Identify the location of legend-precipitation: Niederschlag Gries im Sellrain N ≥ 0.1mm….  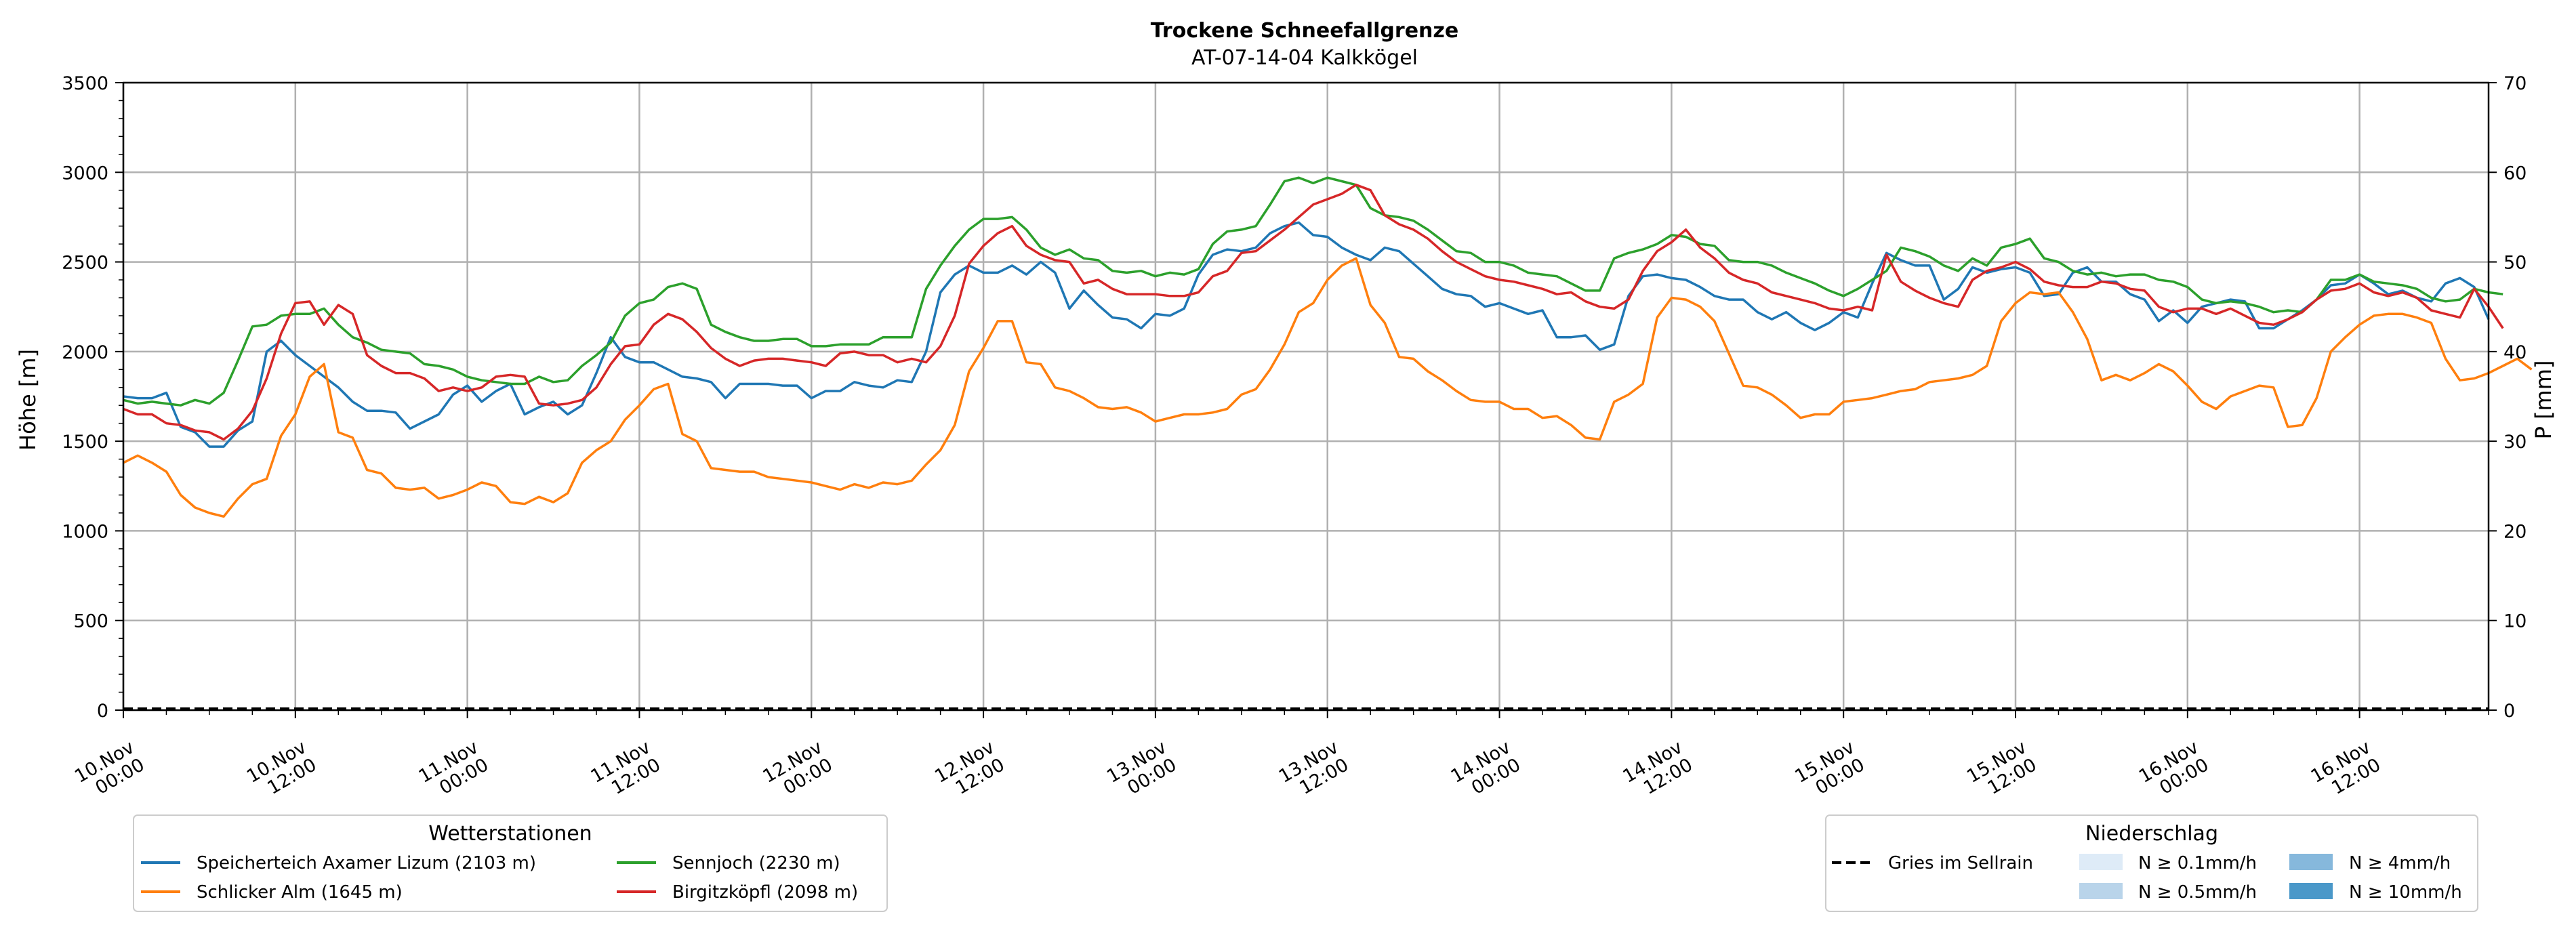
(2151, 863).